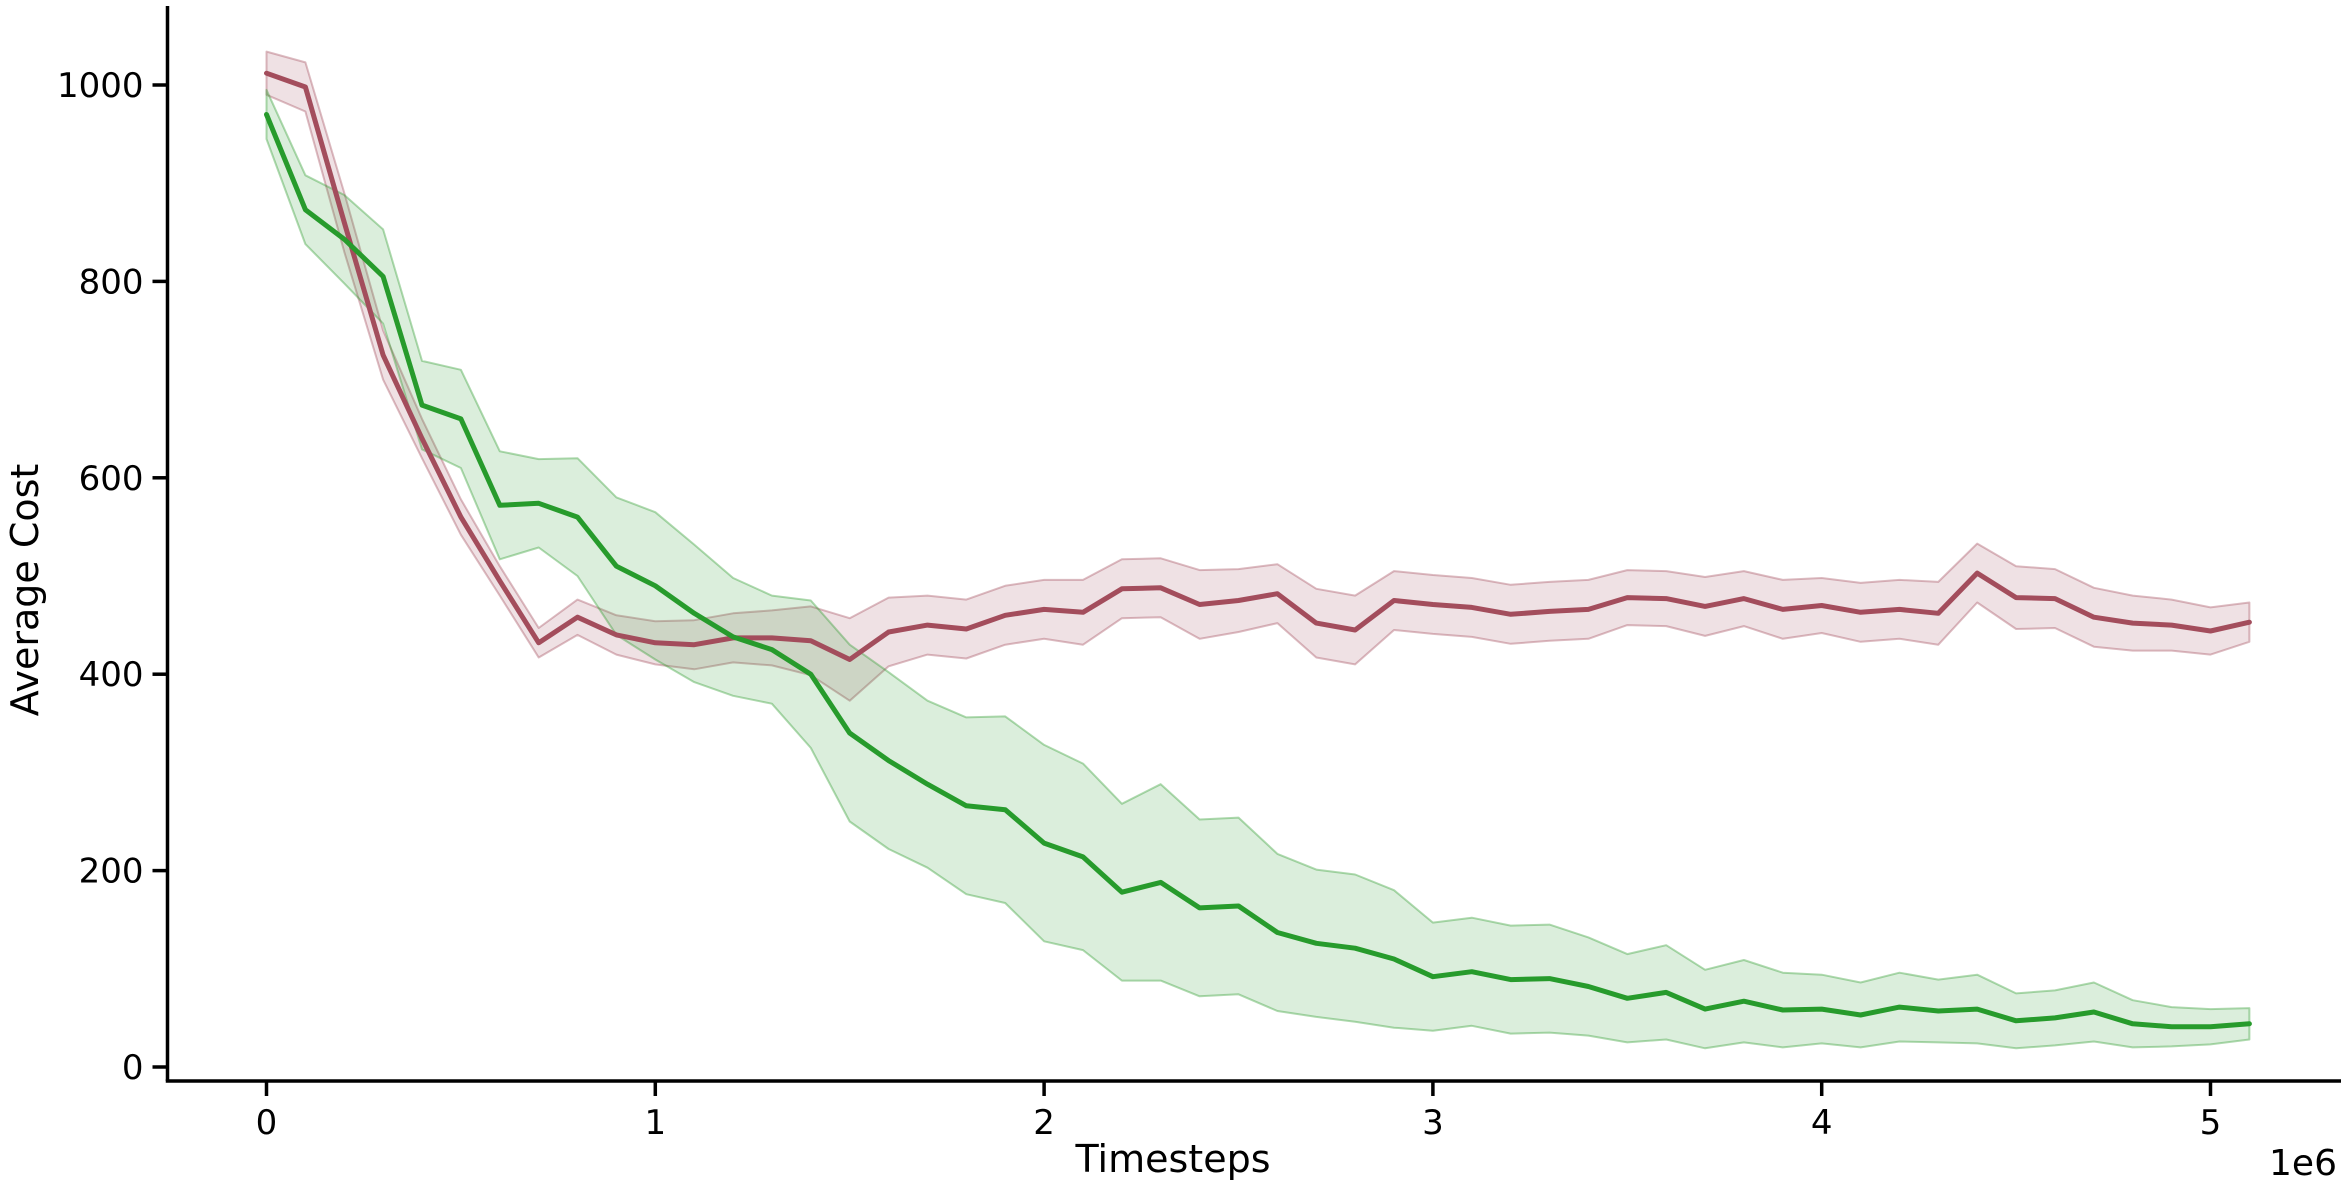 This screenshot has width=2341, height=1188. I want to click on y-tick-label: 200, so click(111, 872).